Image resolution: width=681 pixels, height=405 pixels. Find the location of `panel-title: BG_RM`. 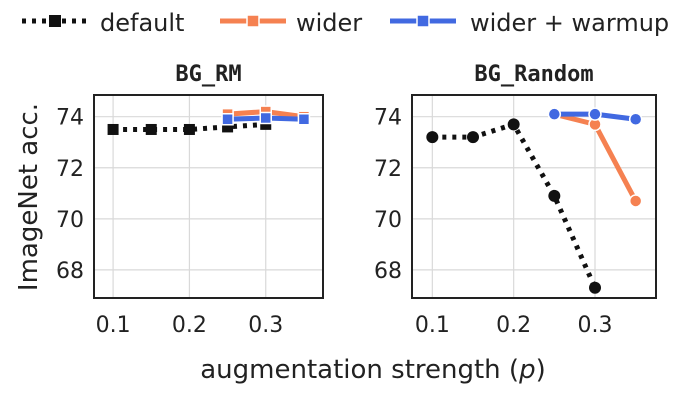

panel-title: BG_RM is located at coordinates (208, 74).